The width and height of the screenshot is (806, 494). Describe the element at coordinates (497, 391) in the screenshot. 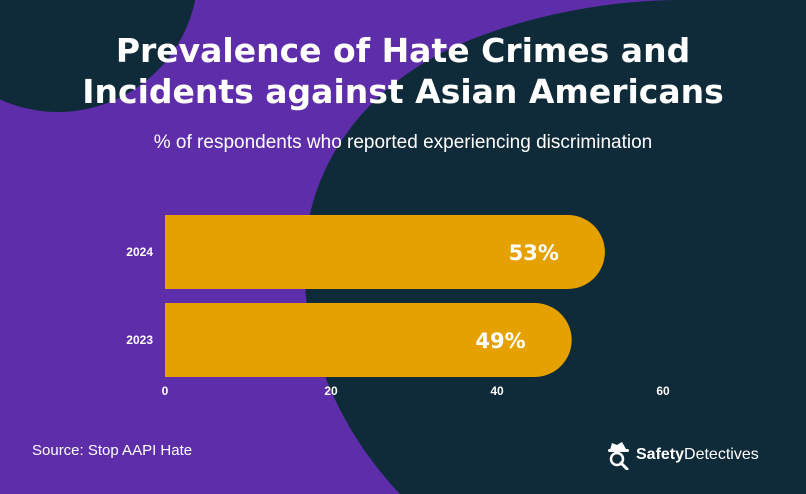

I see `x-tick-label: 40` at that location.